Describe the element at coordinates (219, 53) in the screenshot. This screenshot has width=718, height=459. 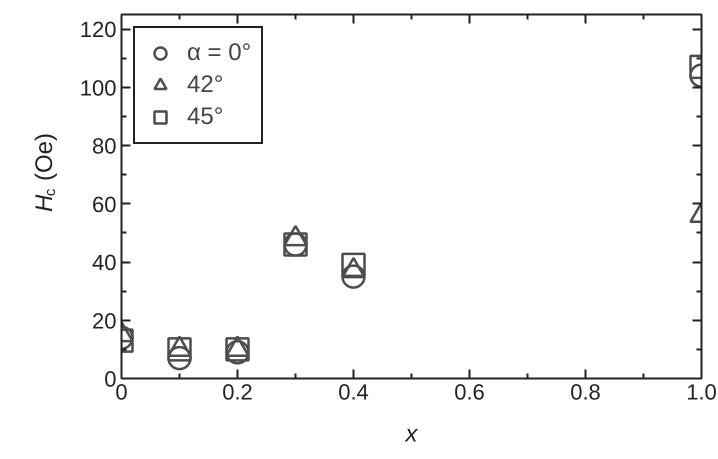
I see `legend-label: α = 0°` at that location.